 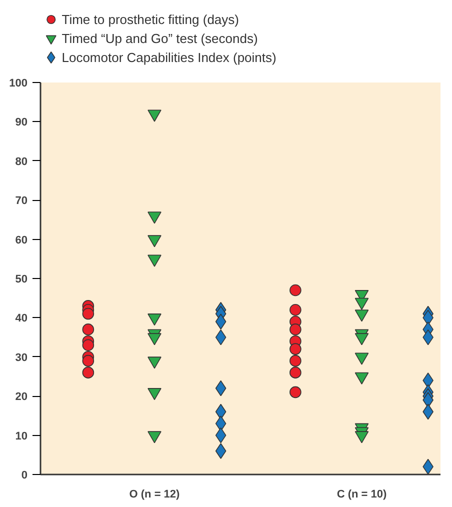 What do you see at coordinates (18, 84) in the screenshot?
I see `y-tick-label: 100` at bounding box center [18, 84].